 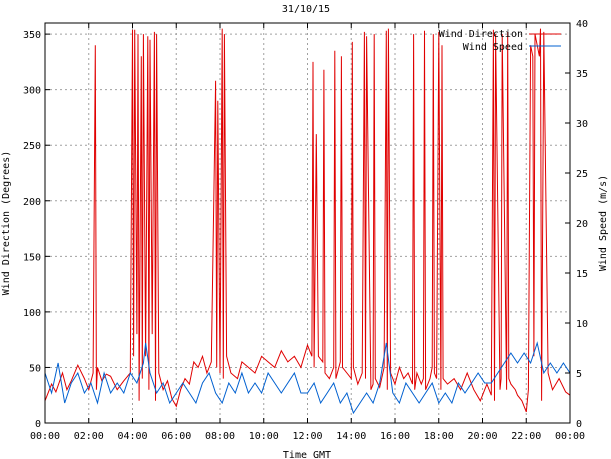 What do you see at coordinates (35, 368) in the screenshot?
I see `y-left-tick-label: 50` at bounding box center [35, 368].